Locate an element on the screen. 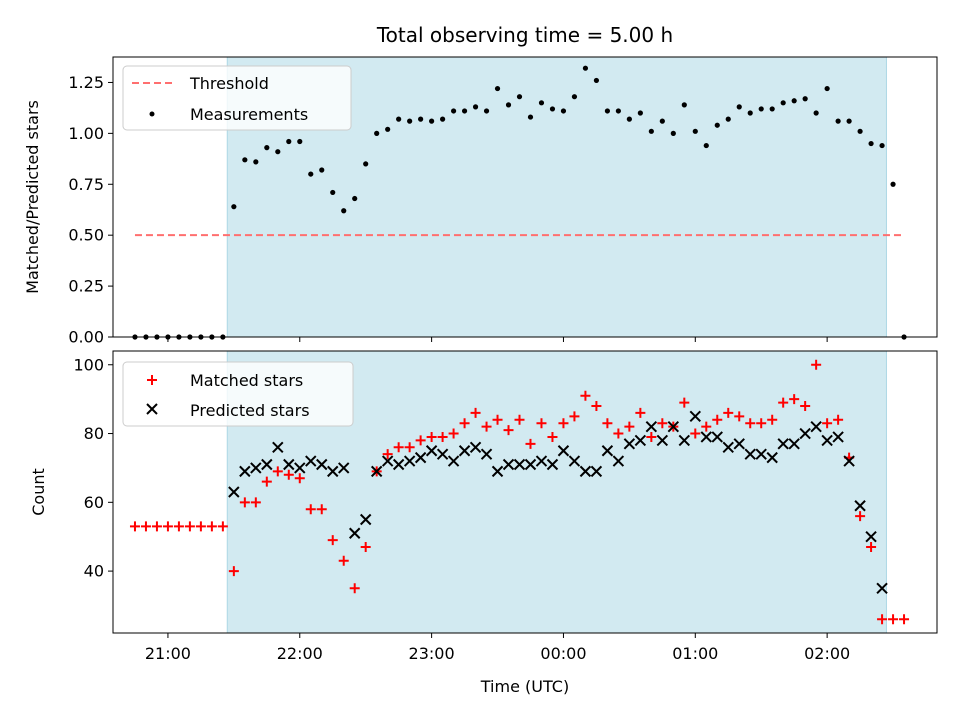 This screenshot has height=720, width=960. ratio-legend-box is located at coordinates (237, 98).